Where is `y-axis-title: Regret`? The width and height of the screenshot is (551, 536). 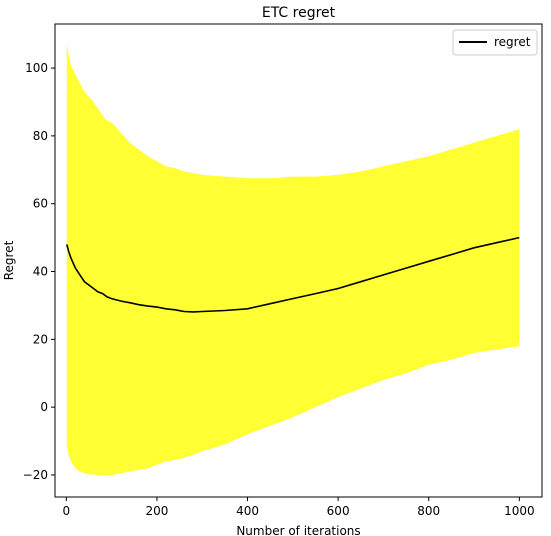
y-axis-title: Regret is located at coordinates (9, 260).